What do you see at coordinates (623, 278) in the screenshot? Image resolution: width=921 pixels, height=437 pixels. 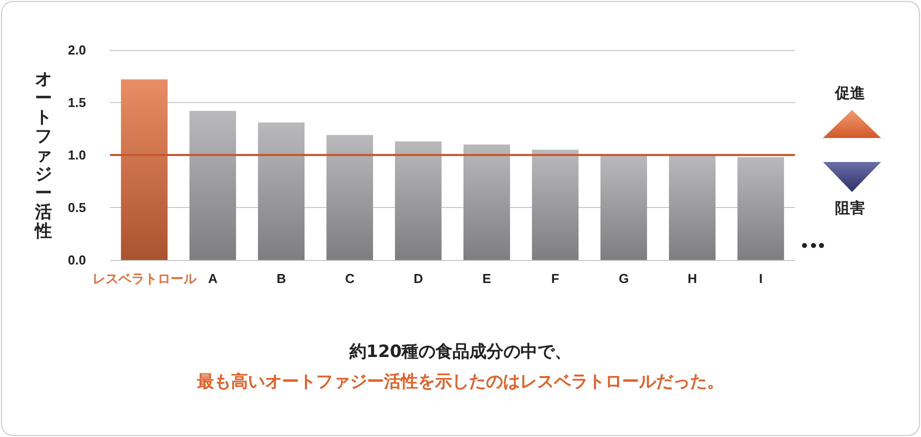 I see `x-tick-label: G` at bounding box center [623, 278].